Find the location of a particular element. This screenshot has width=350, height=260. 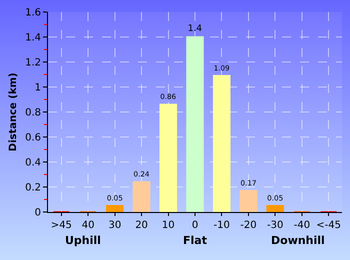

y-tick-label: 1.2 is located at coordinates (33, 63).